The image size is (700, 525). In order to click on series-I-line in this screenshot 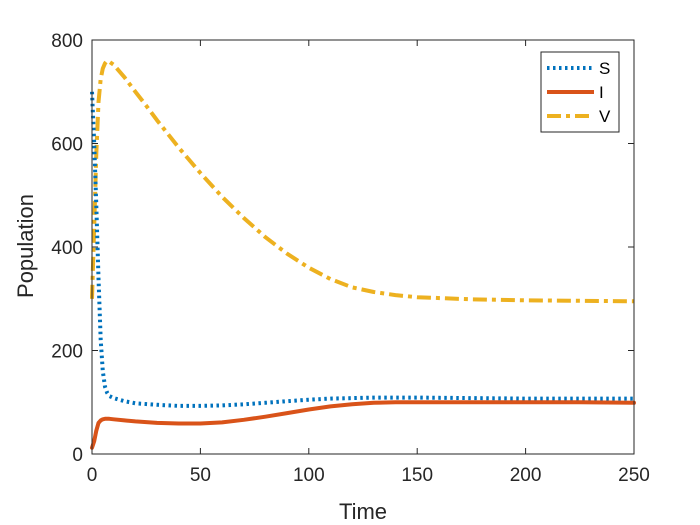, I will do `click(363, 425)`.